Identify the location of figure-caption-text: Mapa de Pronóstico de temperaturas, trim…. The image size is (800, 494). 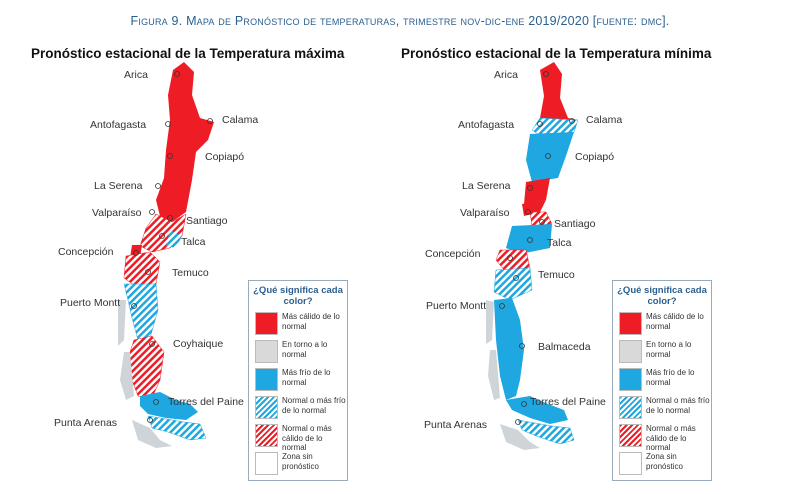
(428, 21).